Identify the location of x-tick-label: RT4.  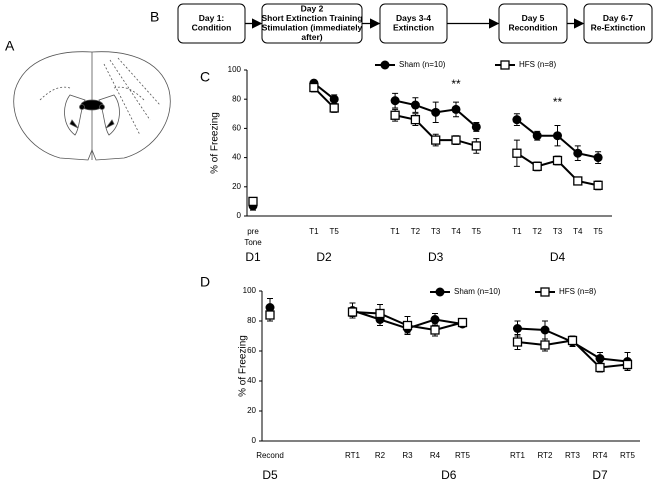
(601, 455).